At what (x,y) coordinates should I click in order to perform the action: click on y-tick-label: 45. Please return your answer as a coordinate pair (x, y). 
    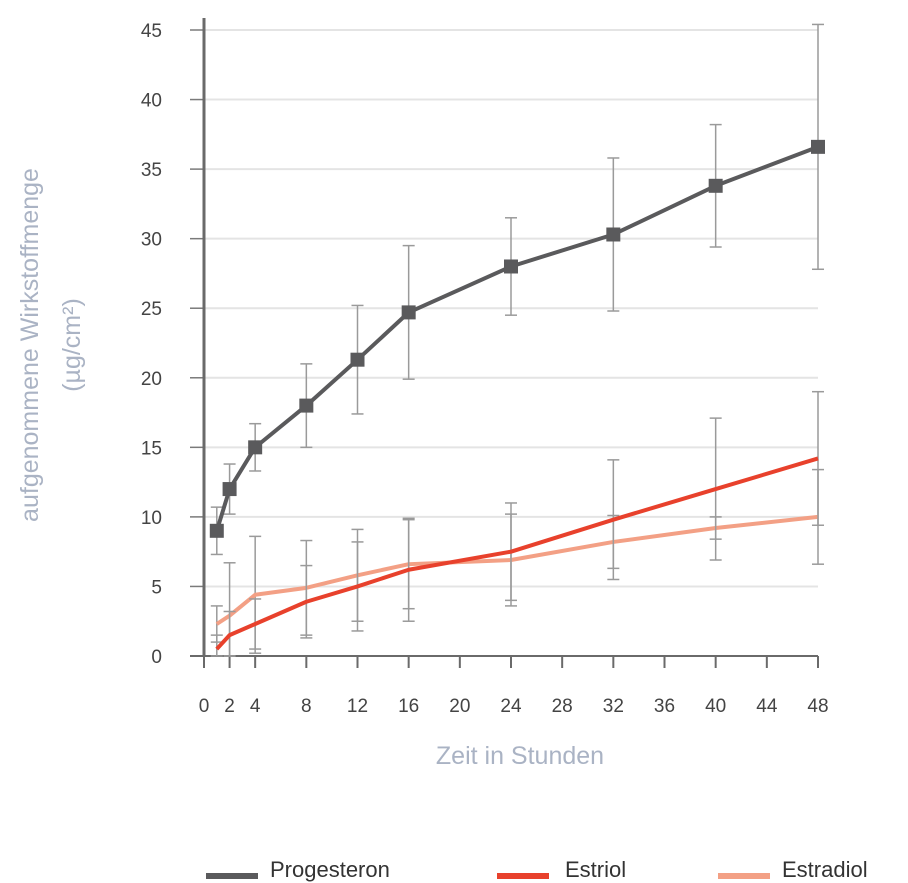
    Looking at the image, I should click on (151, 31).